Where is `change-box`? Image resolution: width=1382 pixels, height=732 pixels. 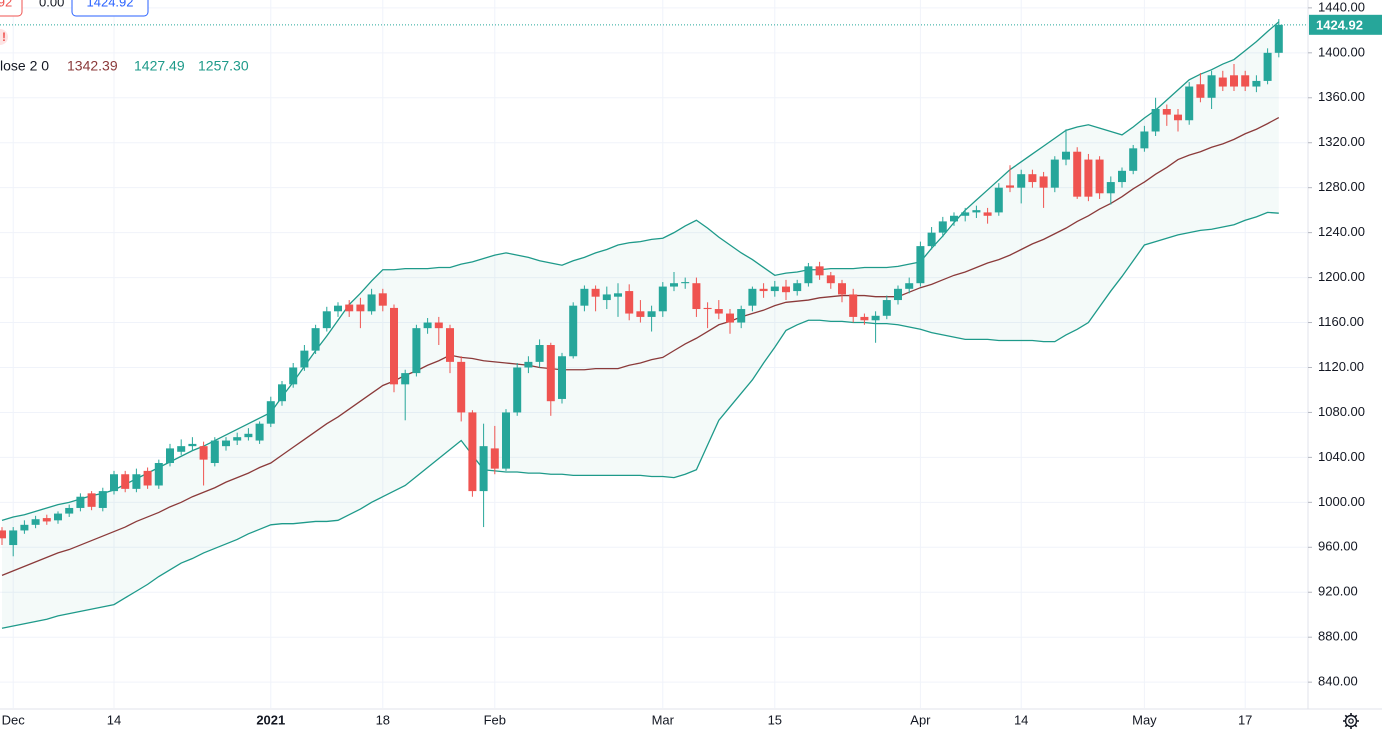
change-box is located at coordinates (11, 8).